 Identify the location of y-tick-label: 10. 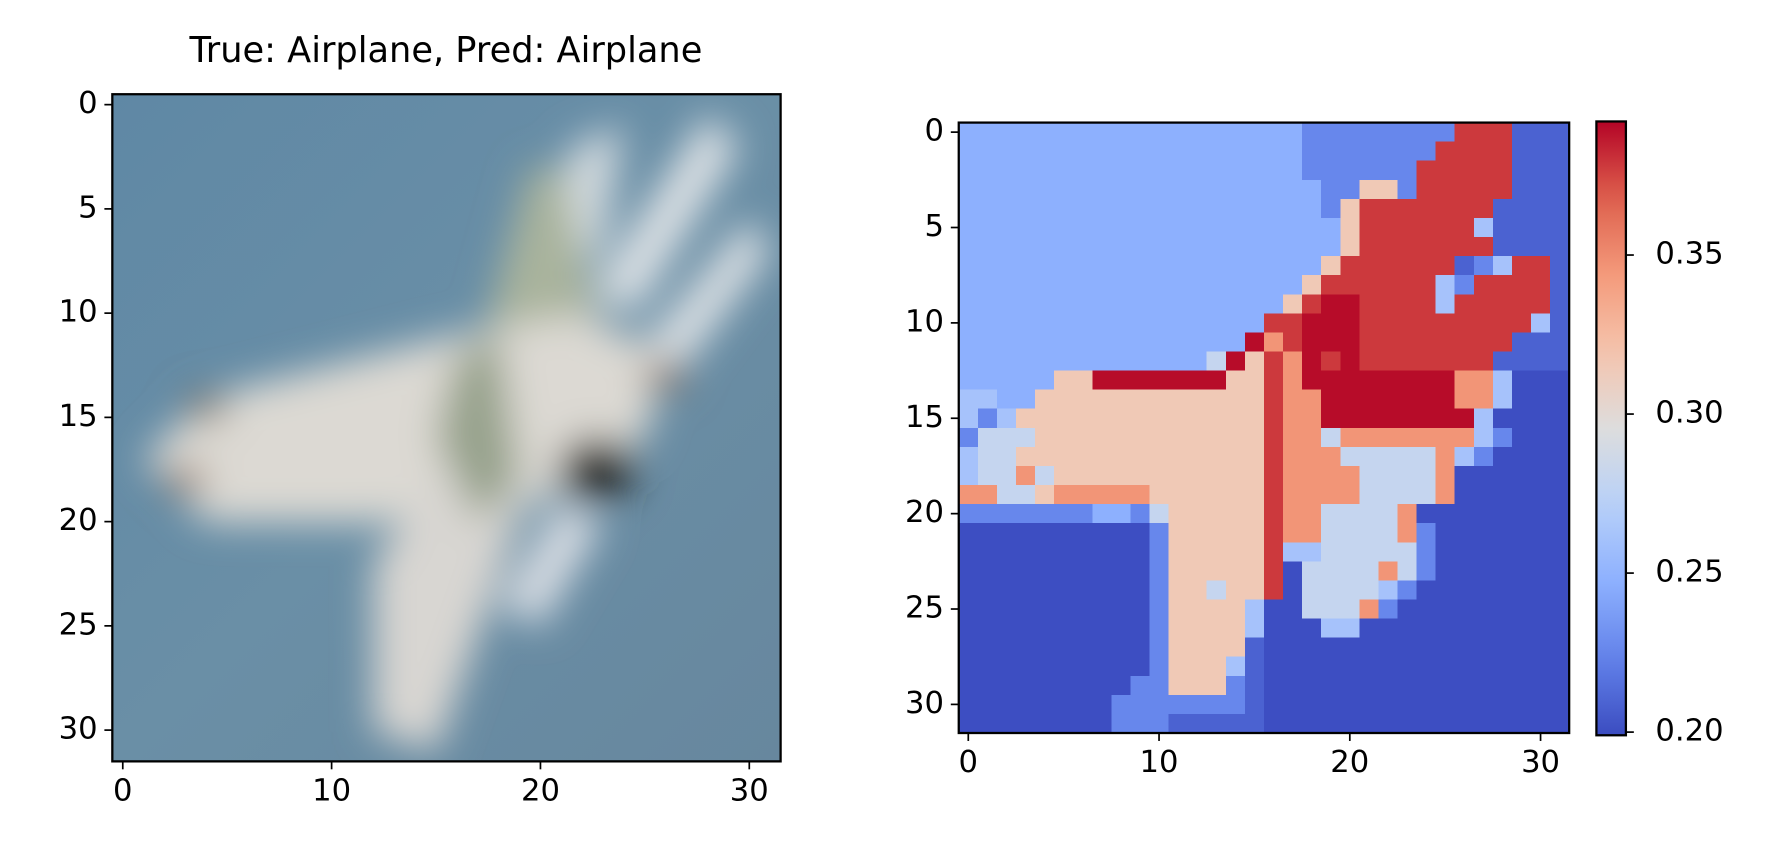
(924, 321).